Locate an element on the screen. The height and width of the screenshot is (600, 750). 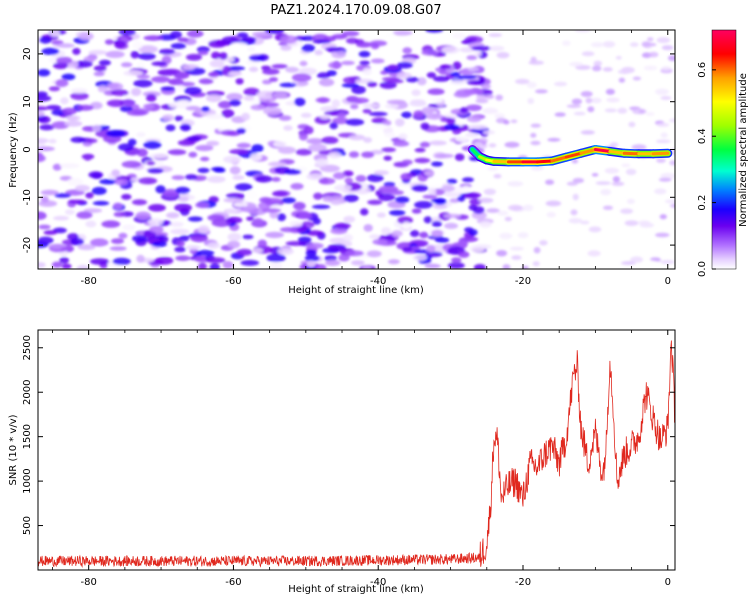
x-tick-label: -20 is located at coordinates (523, 281).